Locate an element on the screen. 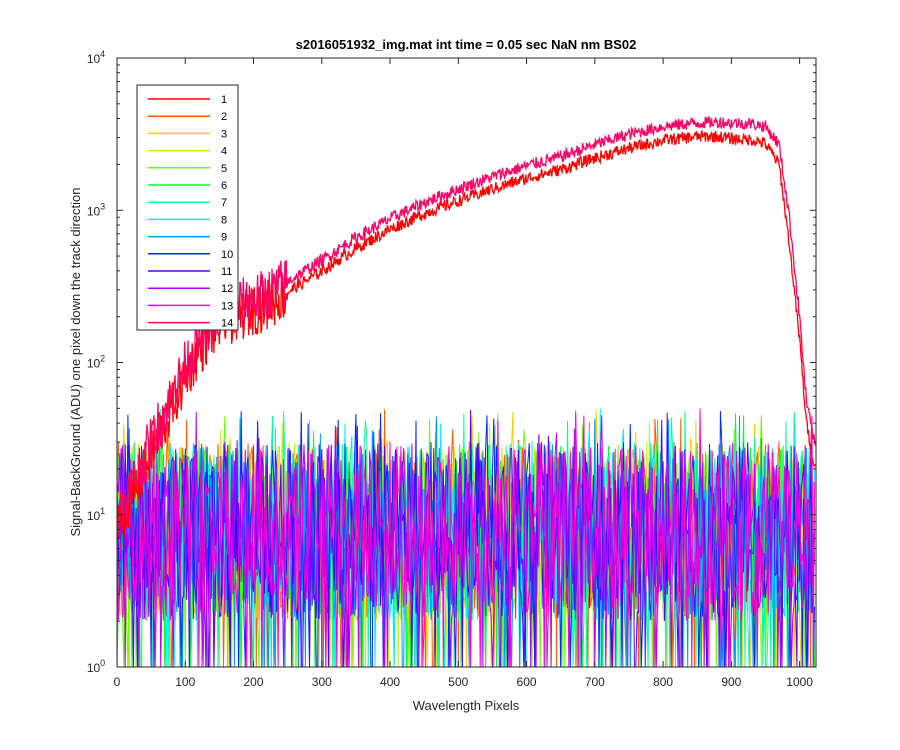 This screenshot has width=900, height=750. legend-label-10: 10 is located at coordinates (227, 255).